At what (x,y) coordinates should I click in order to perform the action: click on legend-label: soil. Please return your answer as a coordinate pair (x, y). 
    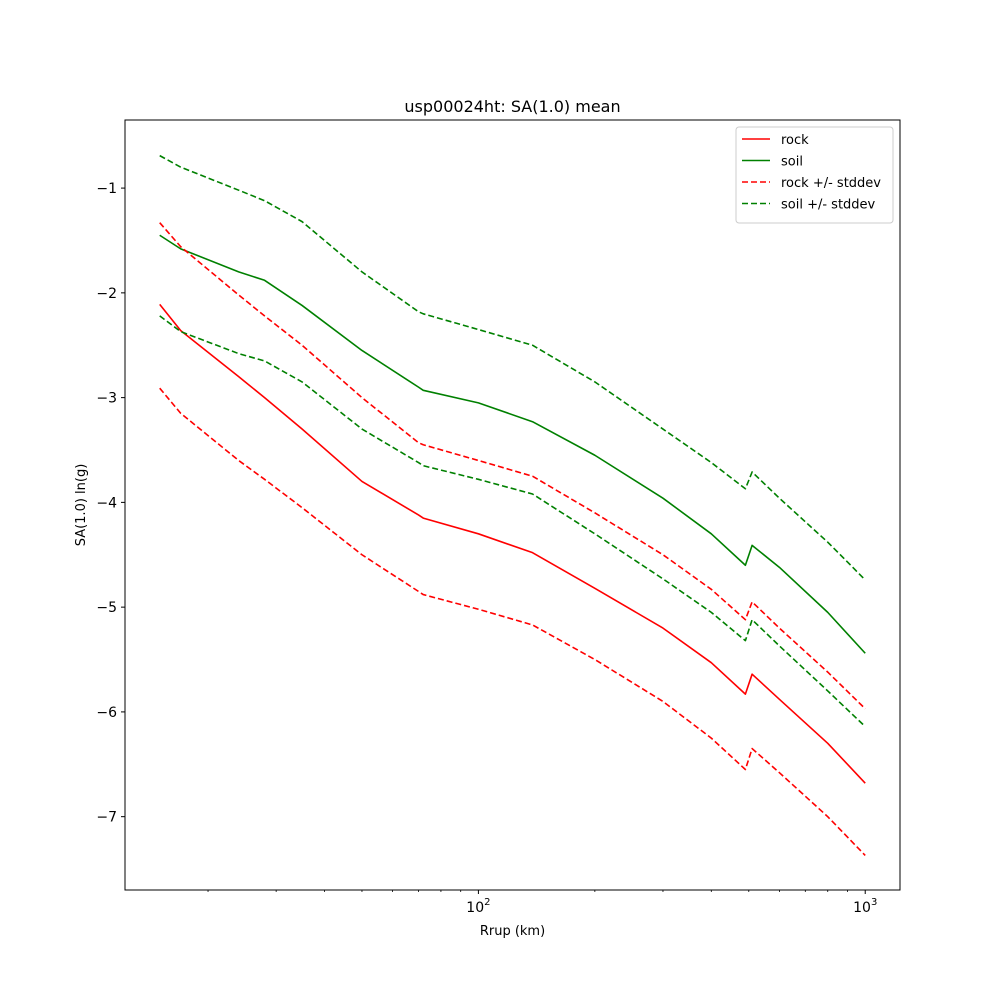
    Looking at the image, I should click on (792, 162).